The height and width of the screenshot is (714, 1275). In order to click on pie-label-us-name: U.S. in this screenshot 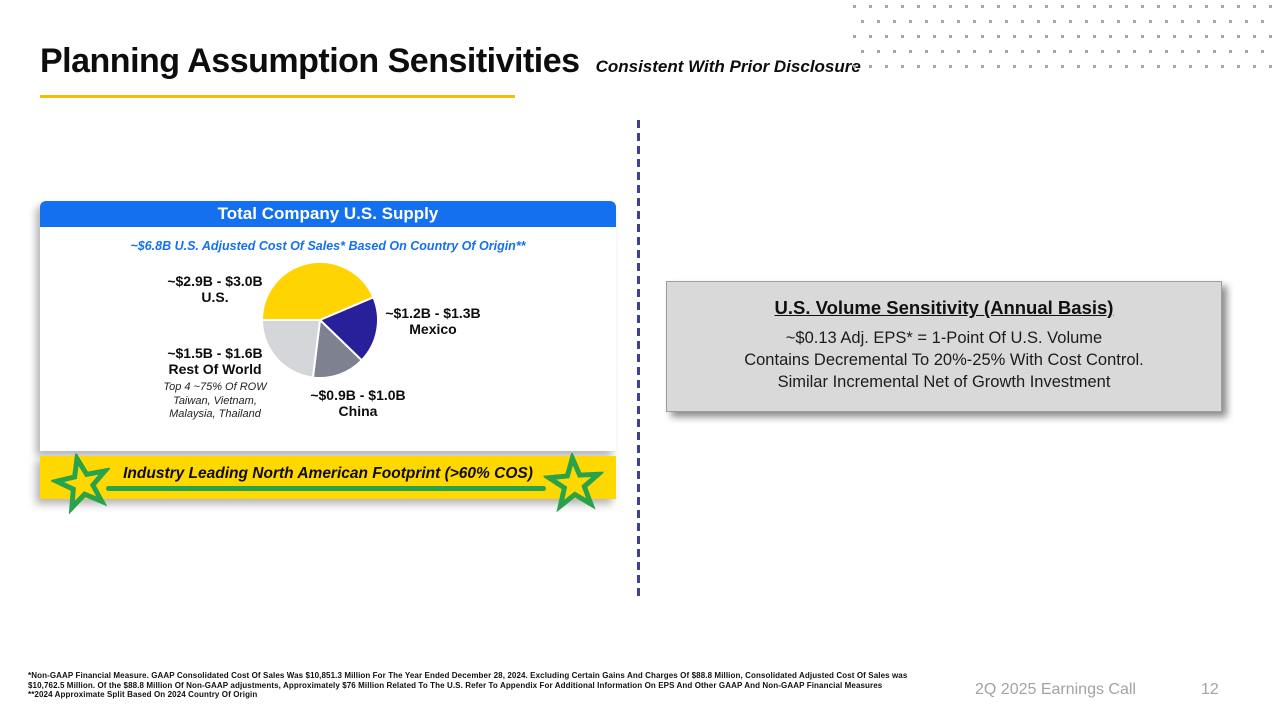, I will do `click(215, 297)`.